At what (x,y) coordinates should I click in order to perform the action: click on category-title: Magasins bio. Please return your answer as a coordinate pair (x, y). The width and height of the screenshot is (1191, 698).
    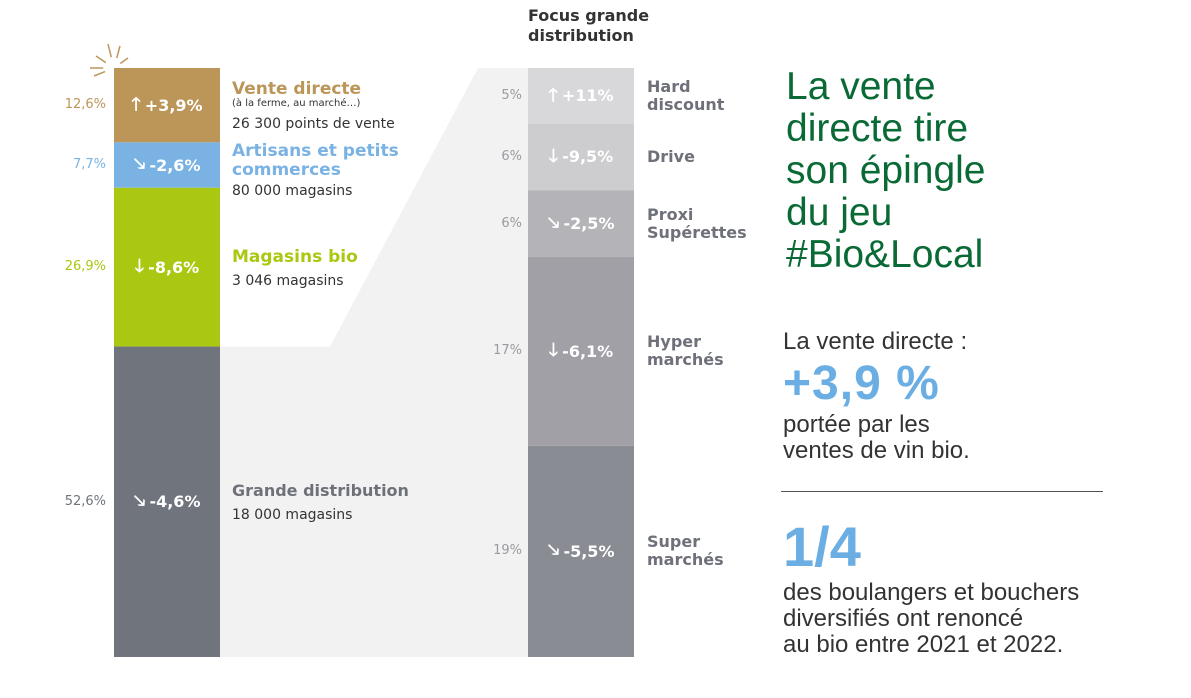
    Looking at the image, I should click on (295, 257).